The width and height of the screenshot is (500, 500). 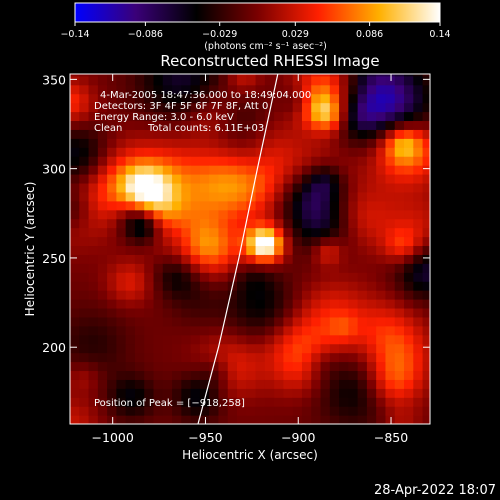 I want to click on colorbar-tick-label: 0.086, so click(x=369, y=34).